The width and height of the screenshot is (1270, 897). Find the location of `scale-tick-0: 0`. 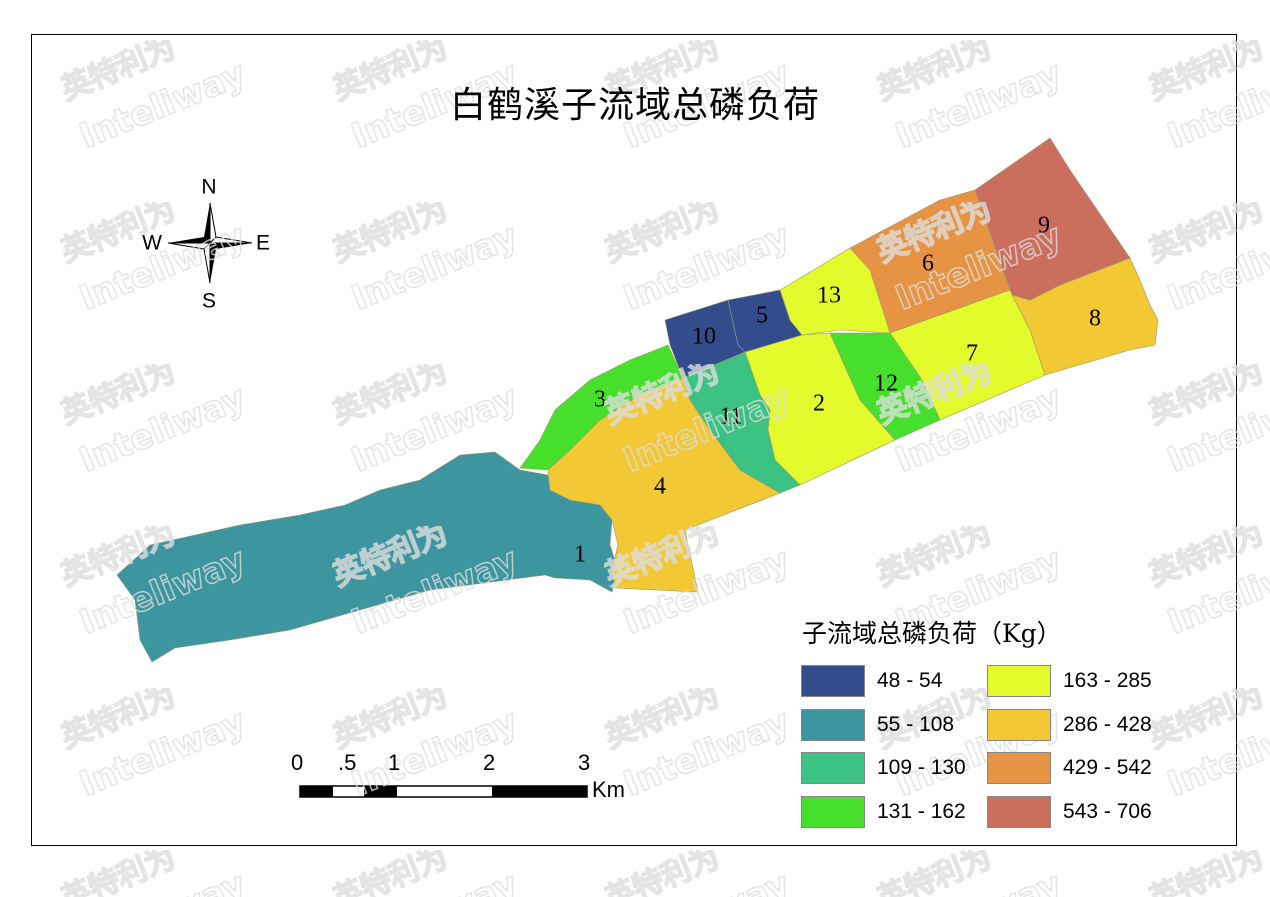

scale-tick-0: 0 is located at coordinates (297, 762).